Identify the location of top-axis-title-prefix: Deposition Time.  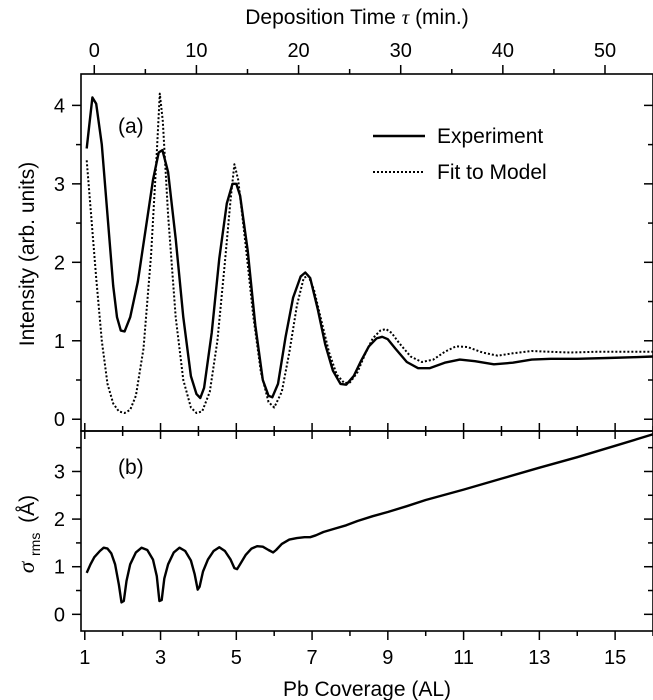
(320, 17).